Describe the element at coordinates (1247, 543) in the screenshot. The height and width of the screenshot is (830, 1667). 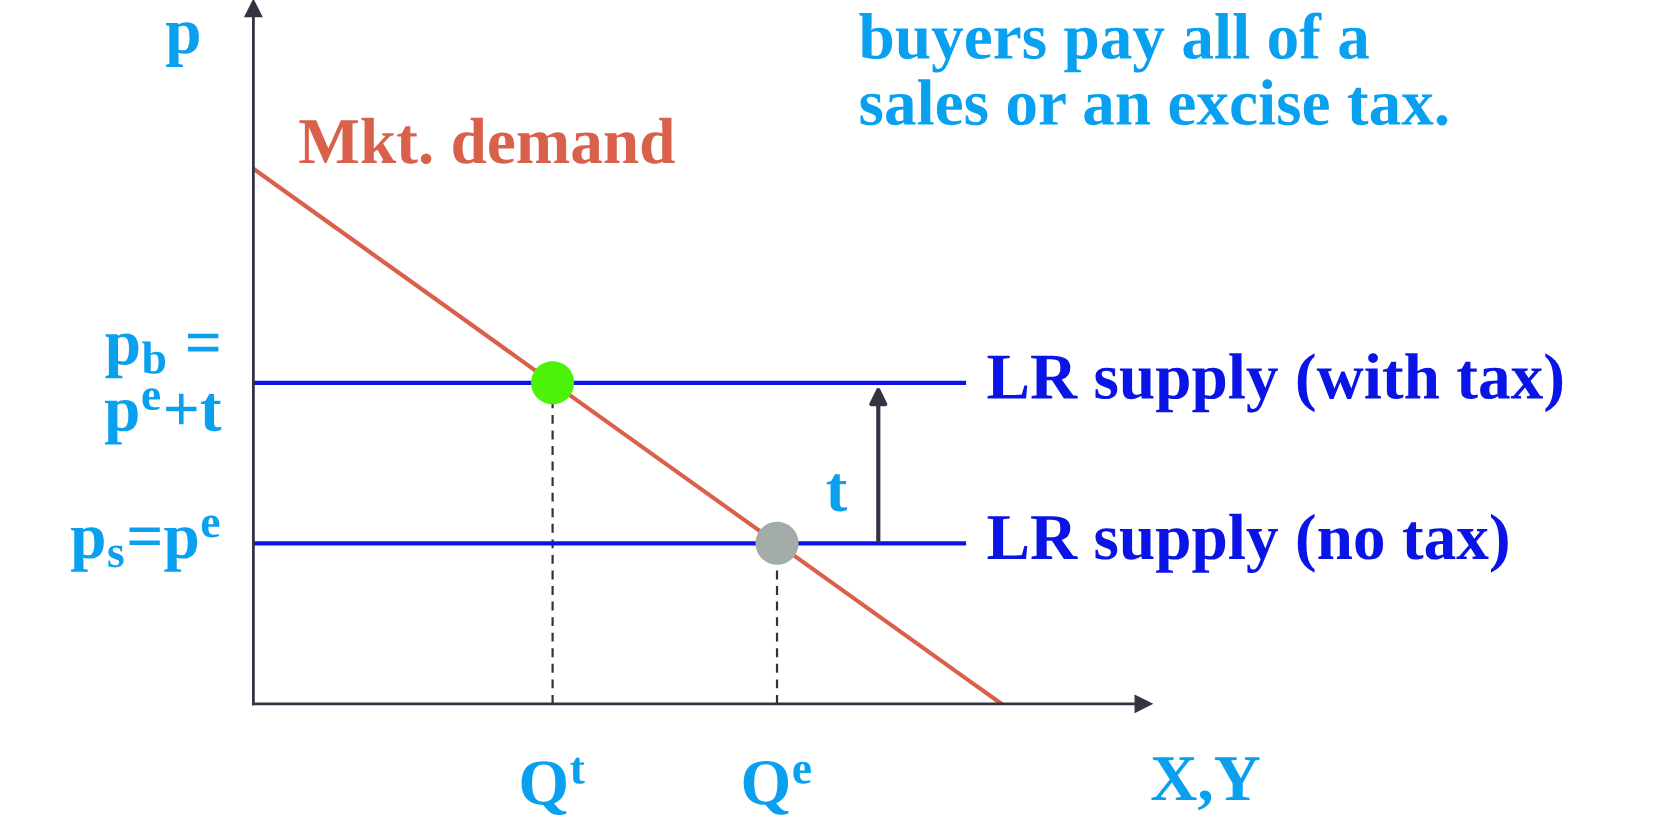
I see `series-label: LR supply (no tax)` at that location.